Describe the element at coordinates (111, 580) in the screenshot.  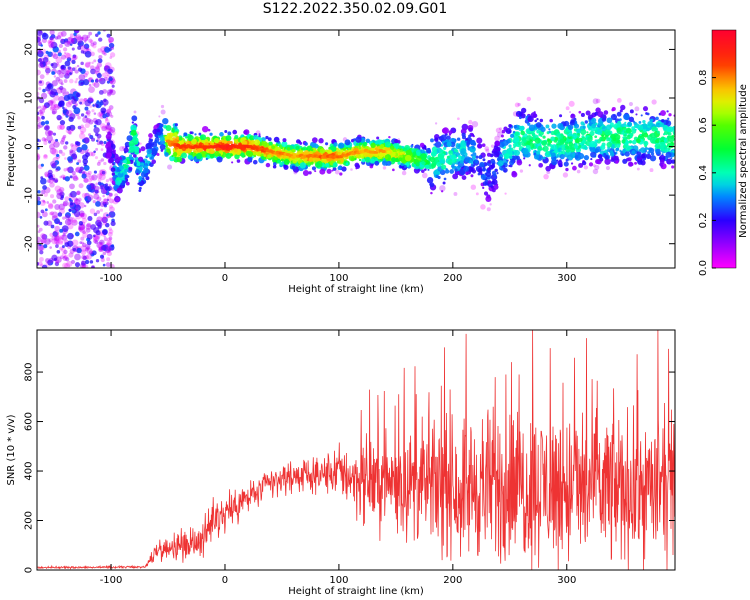
I see `snr-xtick-label: -100` at that location.